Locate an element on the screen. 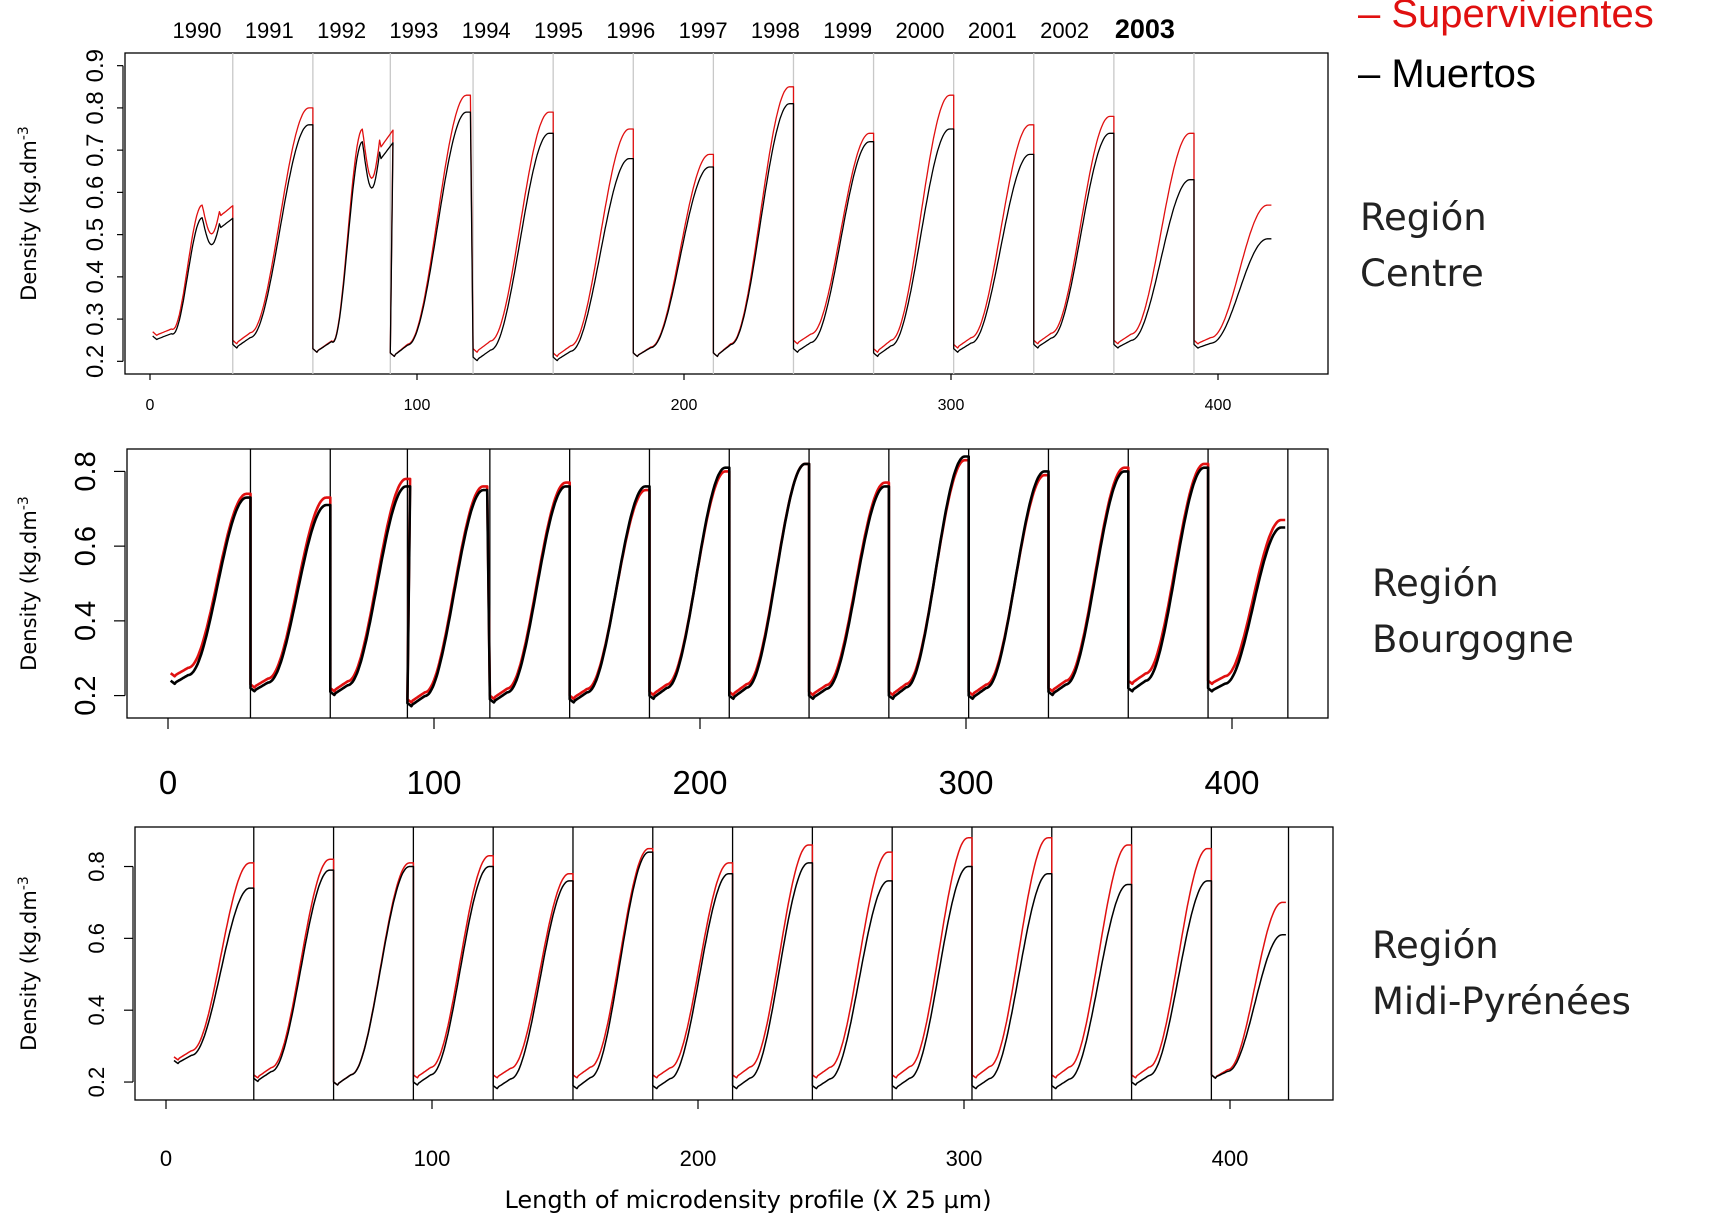 The height and width of the screenshot is (1216, 1723). year-label: 1994 is located at coordinates (486, 30).